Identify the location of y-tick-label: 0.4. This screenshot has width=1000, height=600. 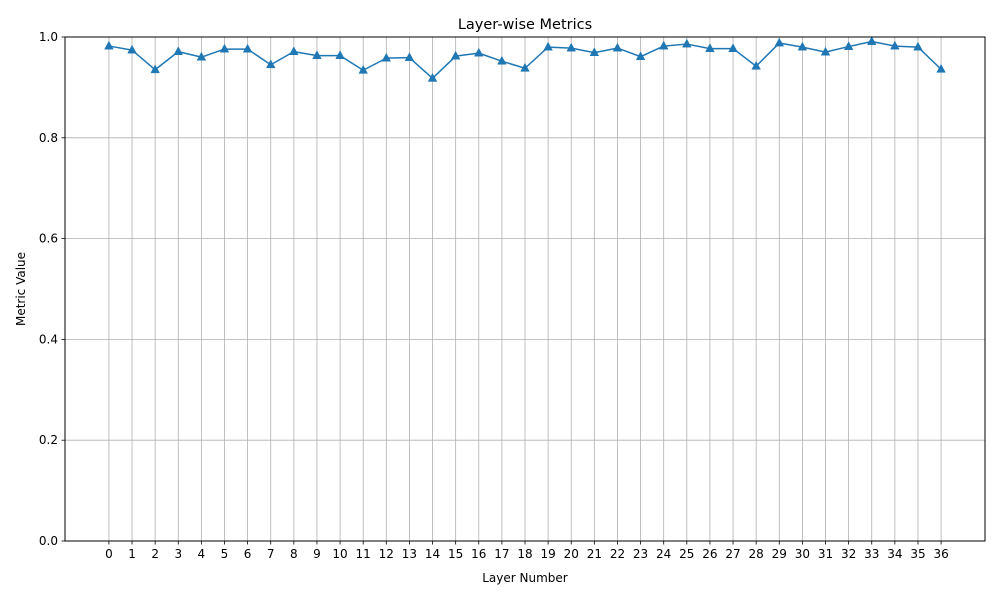
(48, 339).